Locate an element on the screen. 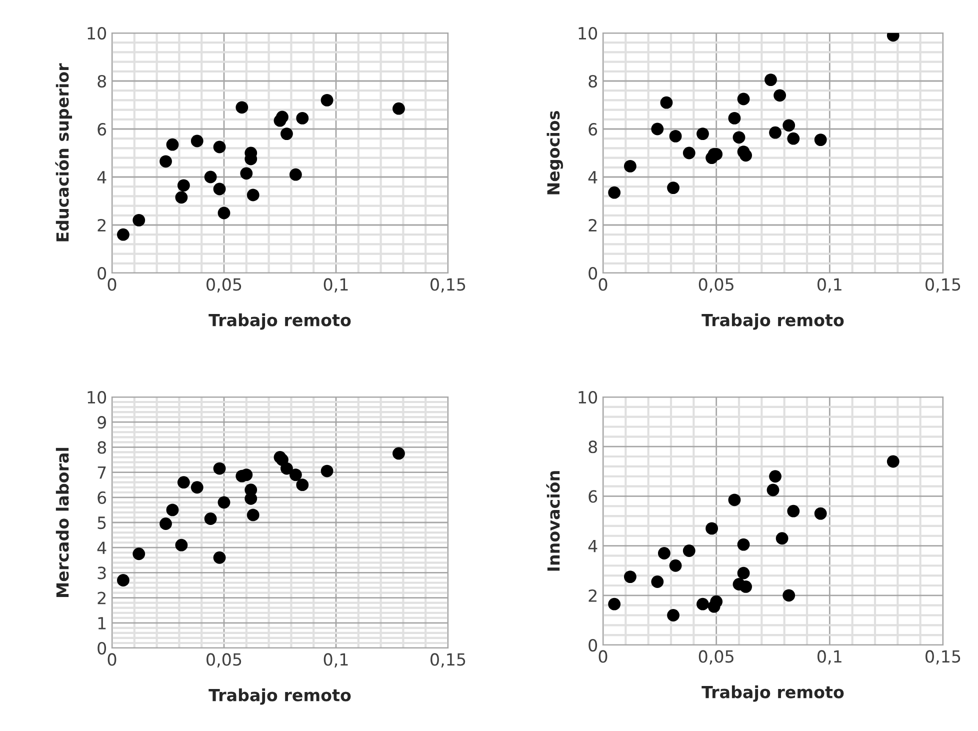 The height and width of the screenshot is (731, 978). y-tick-label: 7 is located at coordinates (102, 472).